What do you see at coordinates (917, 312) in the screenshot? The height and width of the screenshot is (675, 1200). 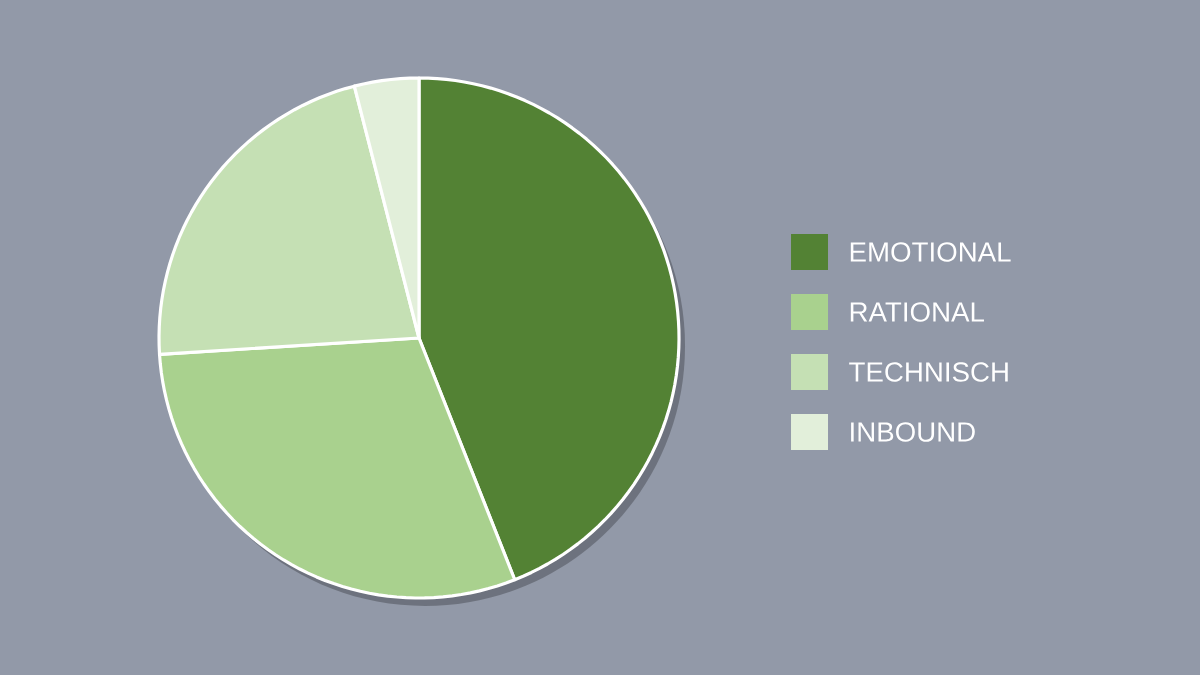 I see `legend-label: RATIONAL` at bounding box center [917, 312].